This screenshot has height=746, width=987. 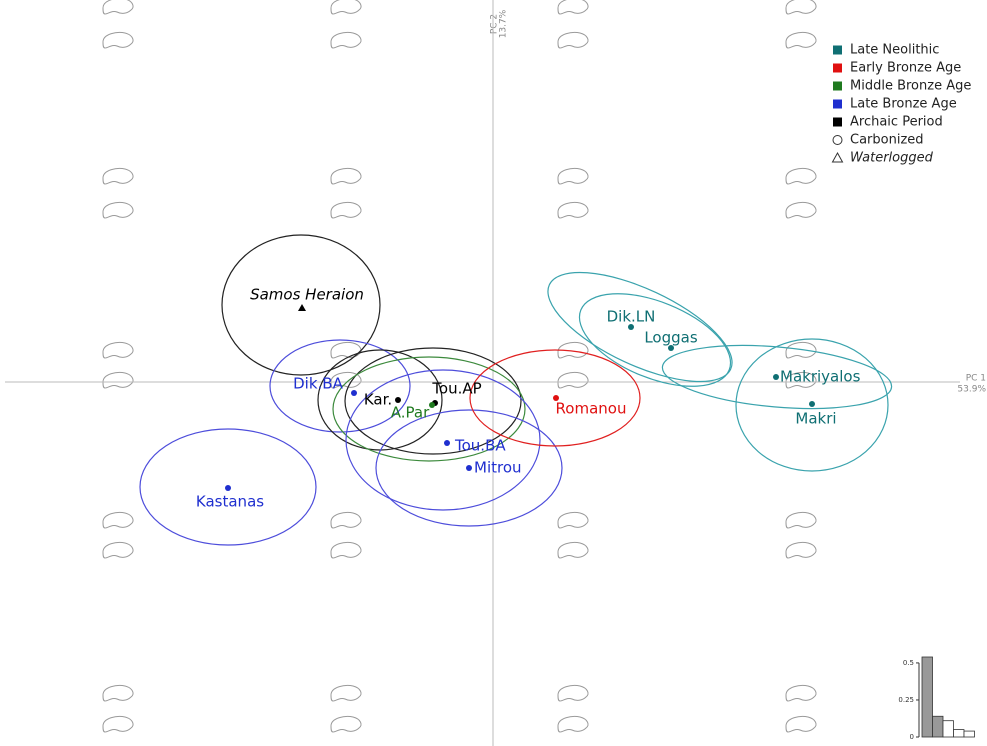 I want to click on legend-text: Waterlogged, so click(x=892, y=158).